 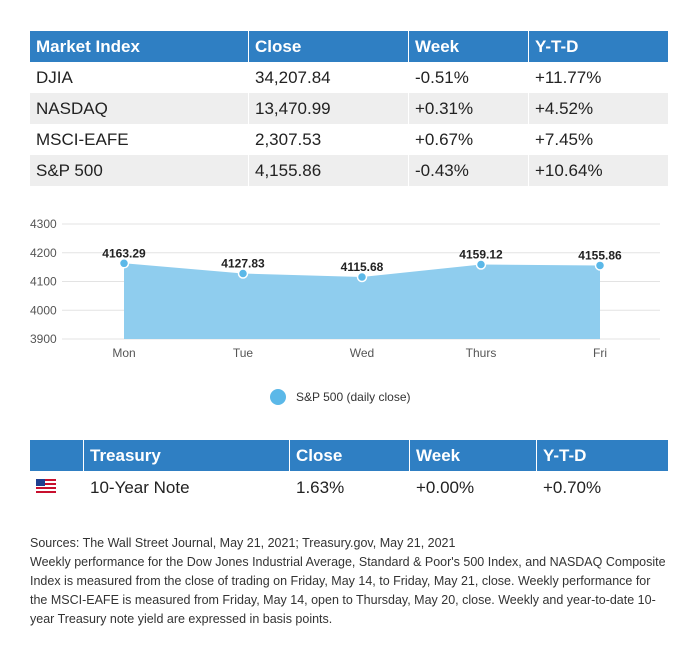 What do you see at coordinates (46, 486) in the screenshot?
I see `us-flag-icon` at bounding box center [46, 486].